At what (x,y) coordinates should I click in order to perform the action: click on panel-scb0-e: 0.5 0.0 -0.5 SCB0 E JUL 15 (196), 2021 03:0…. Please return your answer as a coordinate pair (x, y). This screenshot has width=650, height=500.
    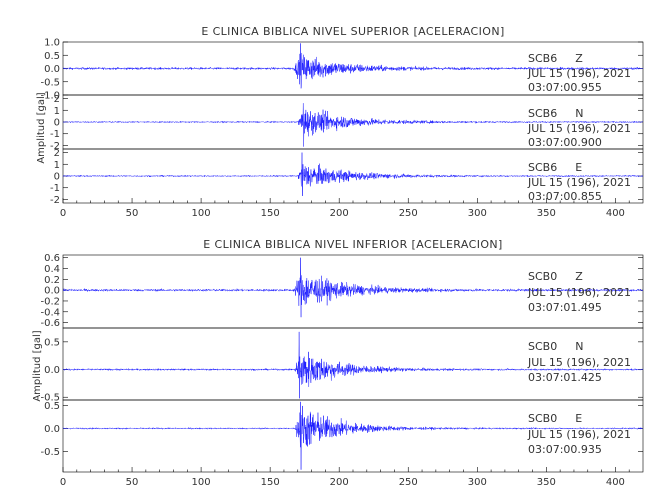
    Looking at the image, I should click on (342, 436).